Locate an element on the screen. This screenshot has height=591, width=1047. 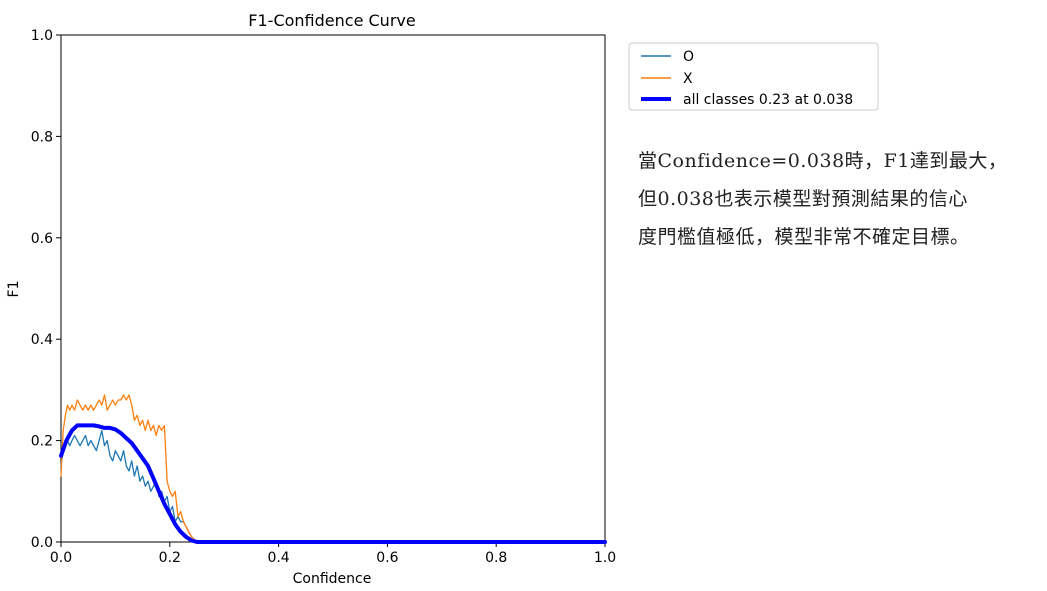
legend-label-all: all classes 0.23 at 0.038 is located at coordinates (768, 100).